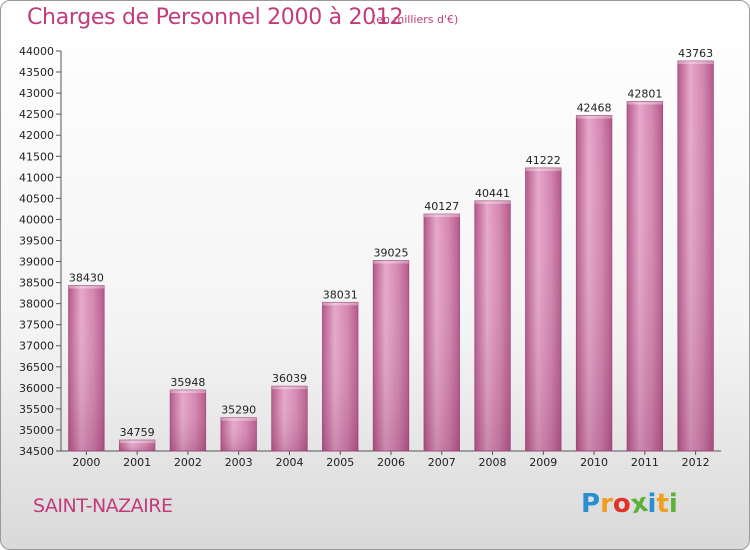 This screenshot has width=750, height=550. Describe the element at coordinates (493, 462) in the screenshot. I see `x-tick-label-2008: 2008` at that location.